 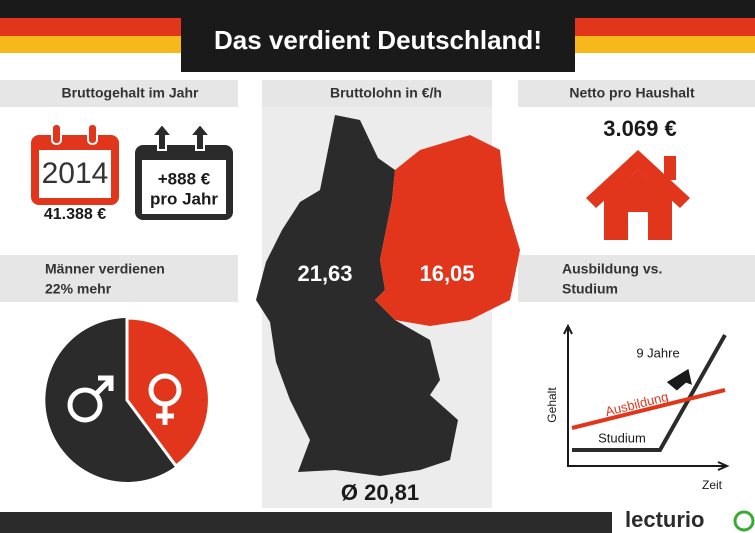 I want to click on female-symbol, so click(x=165, y=414).